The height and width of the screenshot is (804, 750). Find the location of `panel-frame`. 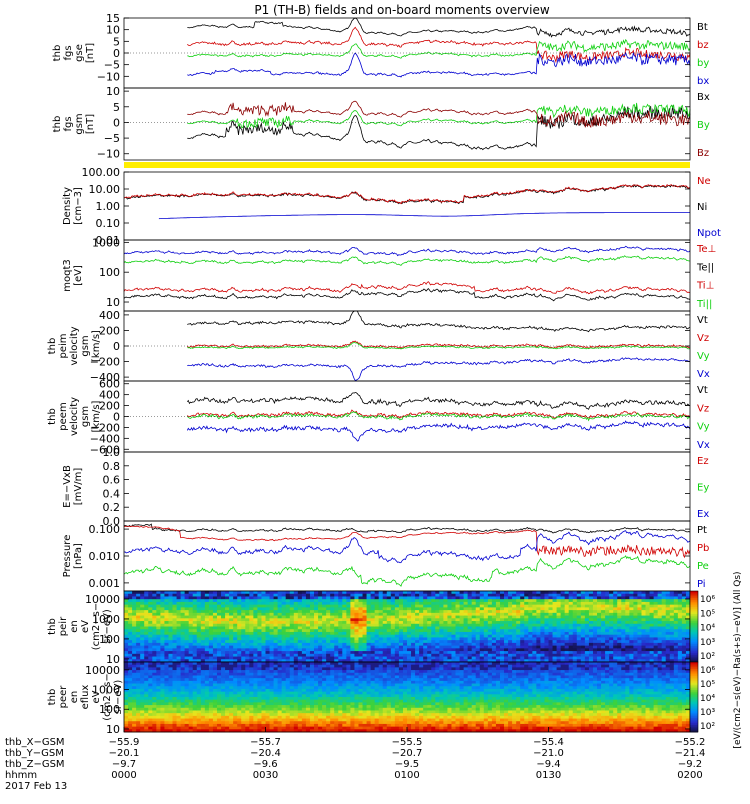

panel-frame is located at coordinates (407, 206).